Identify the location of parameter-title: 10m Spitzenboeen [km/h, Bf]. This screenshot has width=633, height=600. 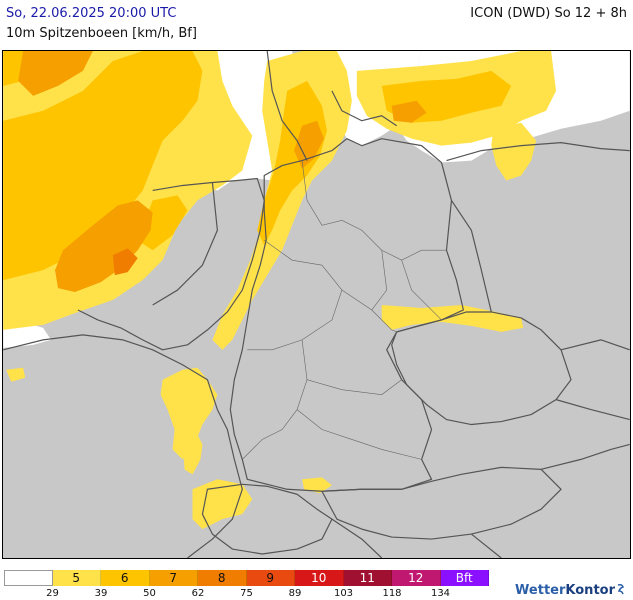
(101, 33).